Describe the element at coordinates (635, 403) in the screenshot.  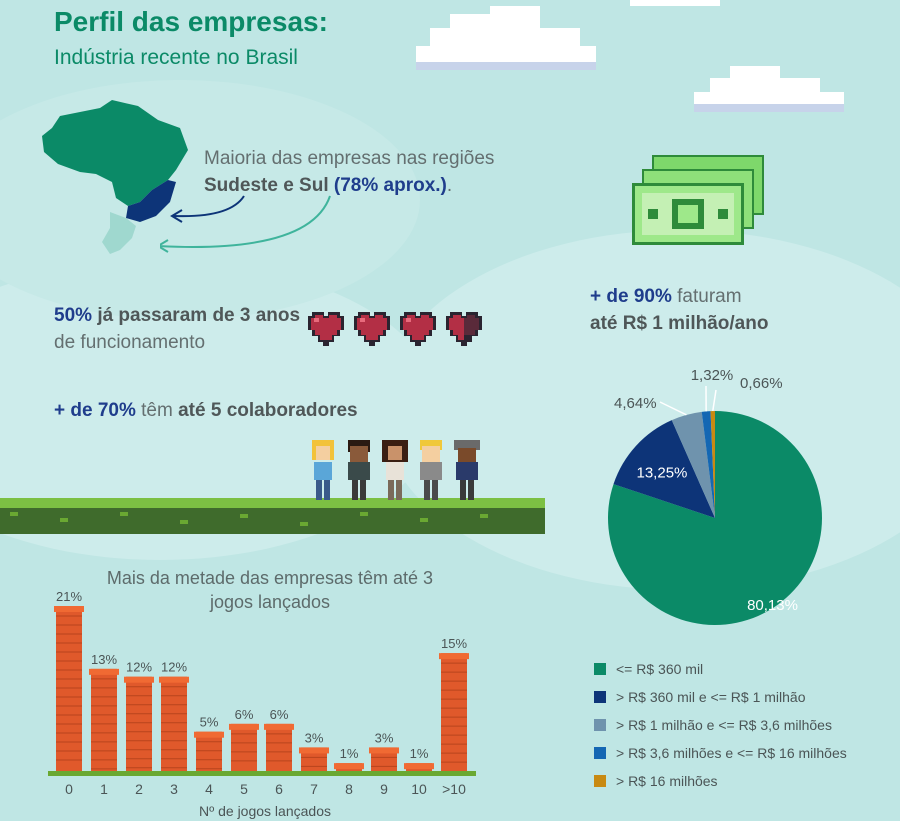
I see `pie-value-label: 4,64%` at that location.